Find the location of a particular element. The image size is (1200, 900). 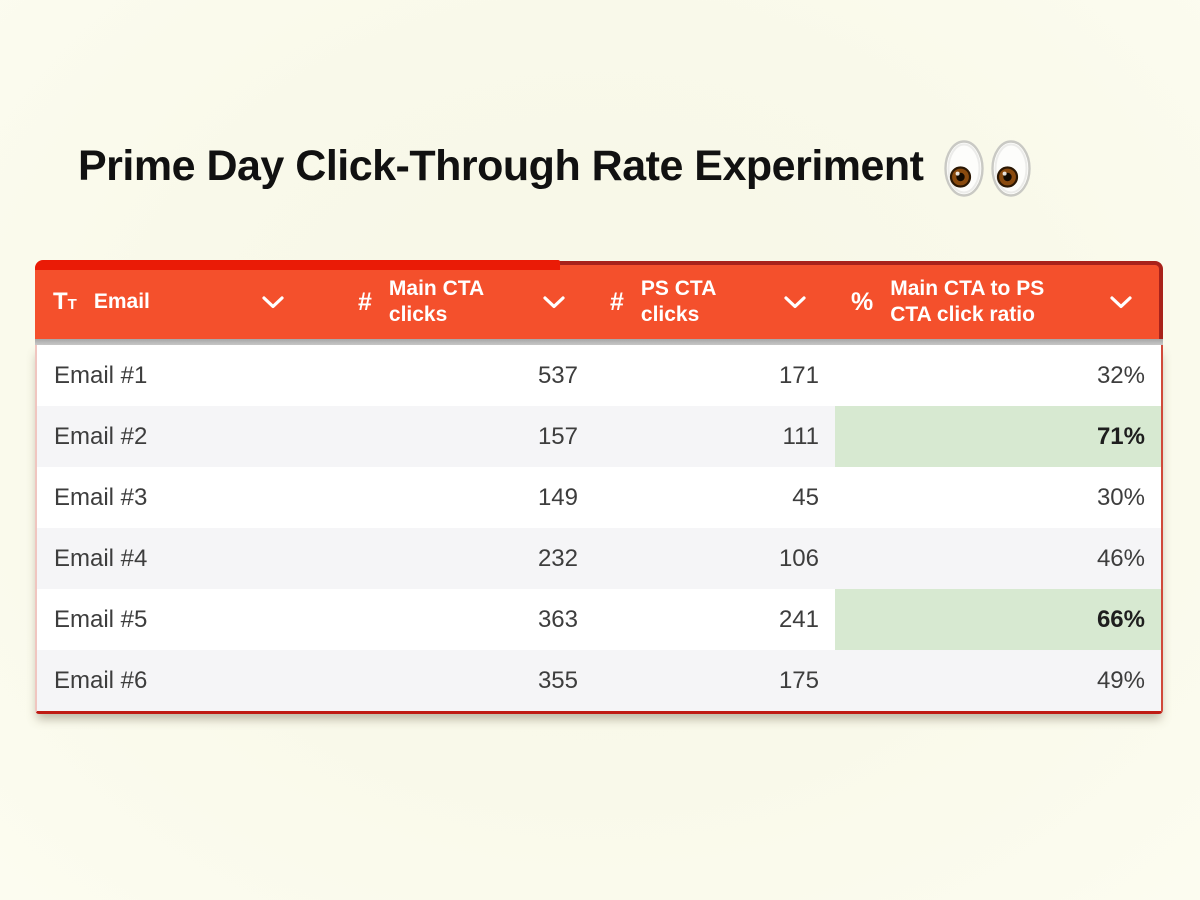

cell-ps-cta: 45 is located at coordinates (805, 497).